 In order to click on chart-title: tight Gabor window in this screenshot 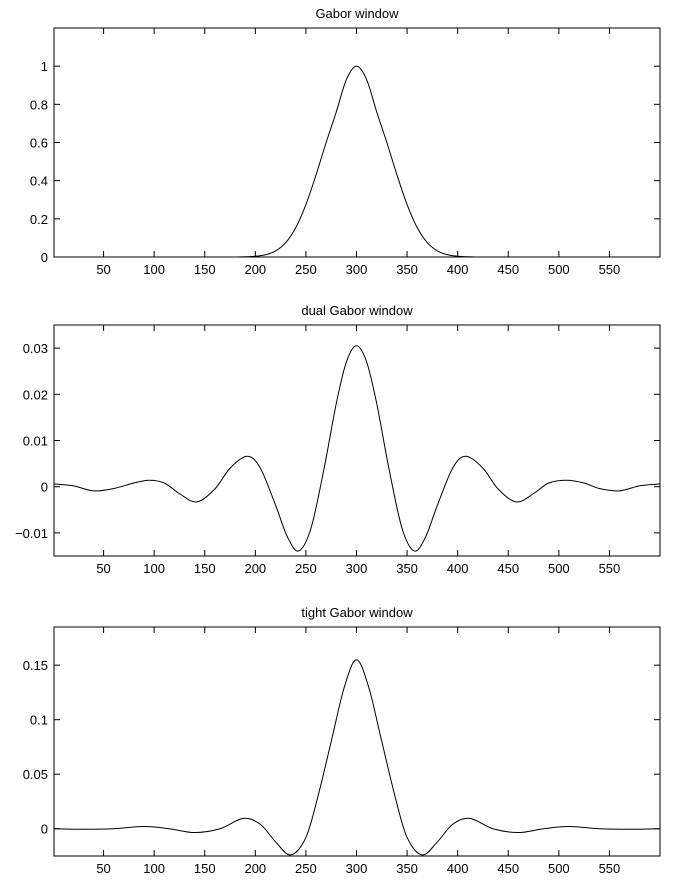, I will do `click(357, 612)`.